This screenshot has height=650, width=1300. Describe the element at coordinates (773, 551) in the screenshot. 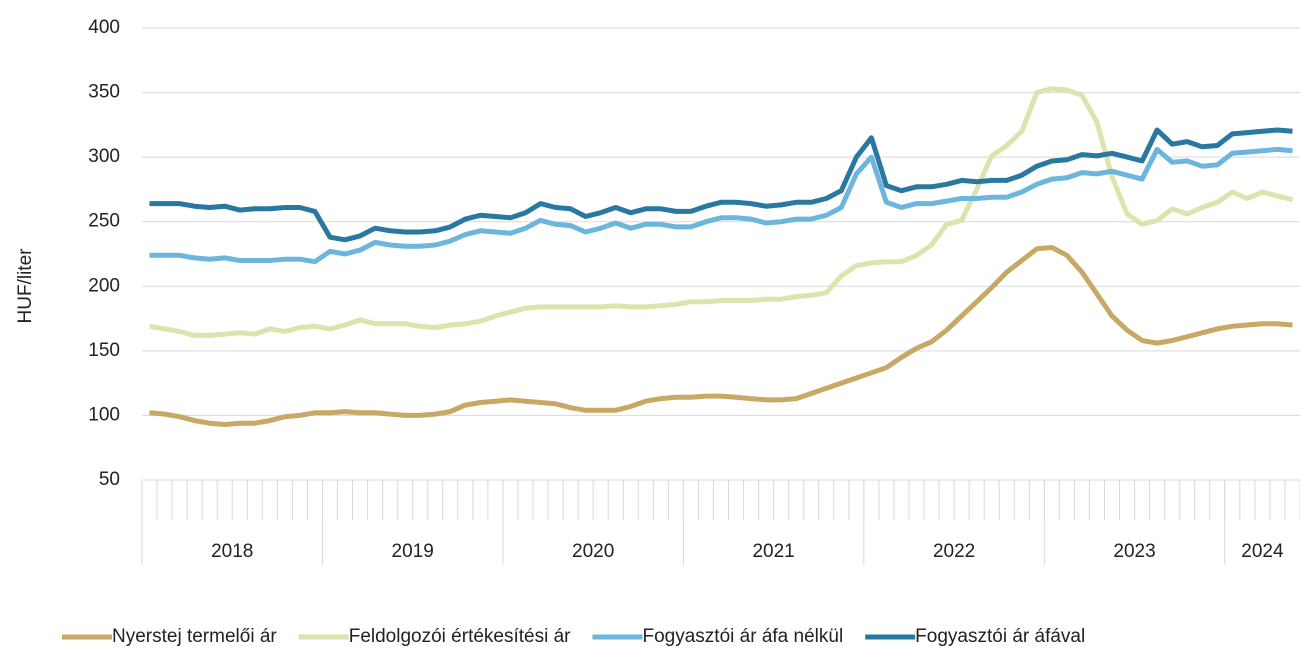

I see `x-group-label: 2021` at that location.